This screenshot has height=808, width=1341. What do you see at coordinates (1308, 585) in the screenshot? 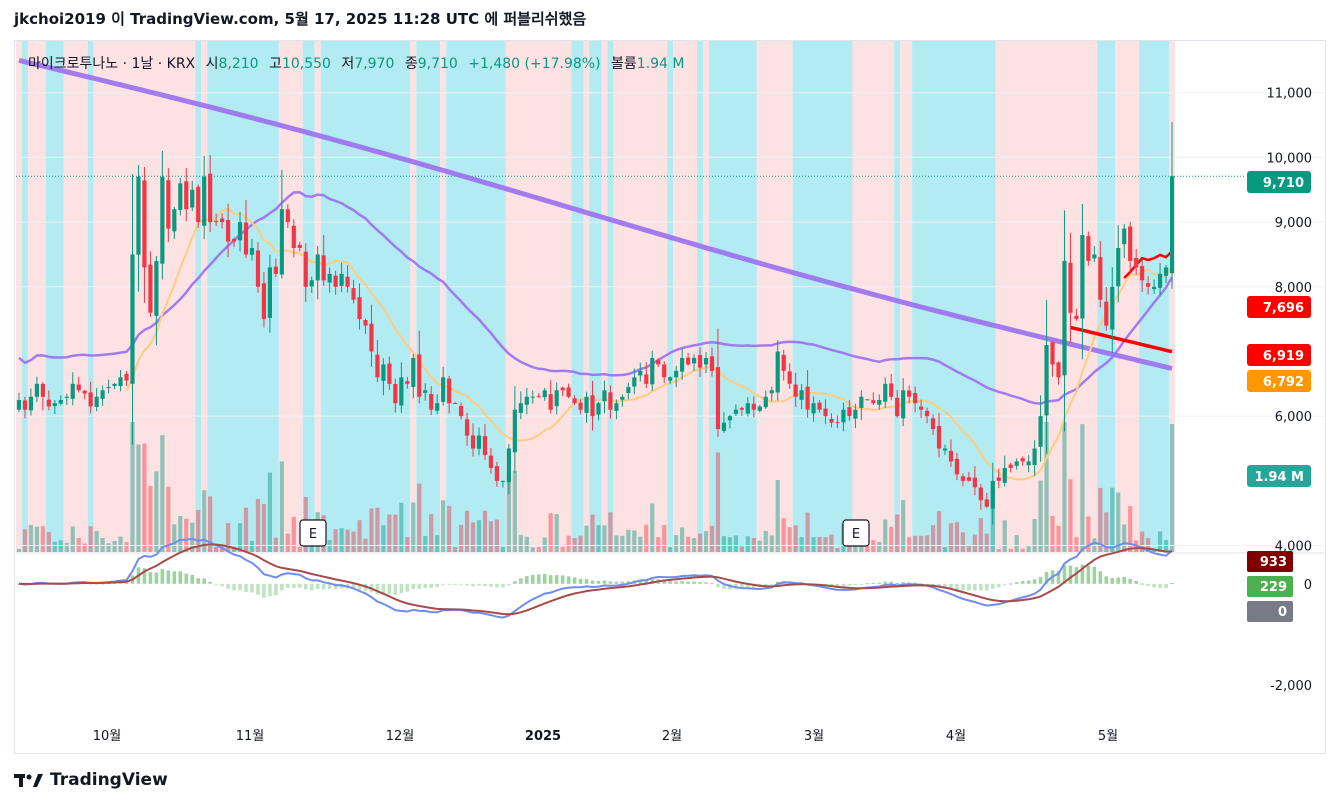
I see `macd-y-tick-label: 0` at bounding box center [1308, 585].